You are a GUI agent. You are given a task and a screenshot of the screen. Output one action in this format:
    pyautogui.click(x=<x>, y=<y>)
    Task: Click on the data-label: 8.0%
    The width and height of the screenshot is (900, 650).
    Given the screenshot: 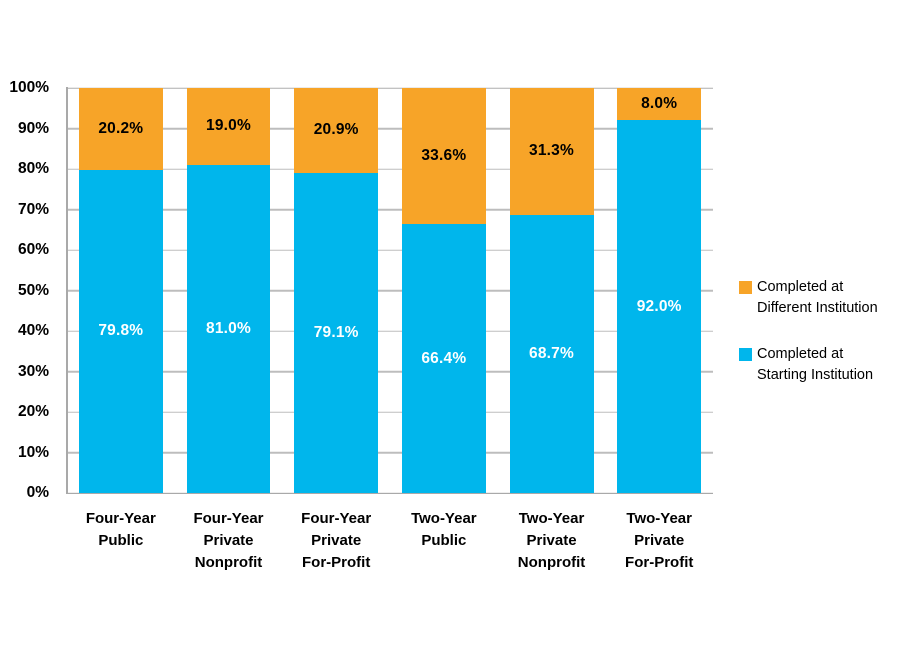 What is the action you would take?
    pyautogui.click(x=659, y=104)
    